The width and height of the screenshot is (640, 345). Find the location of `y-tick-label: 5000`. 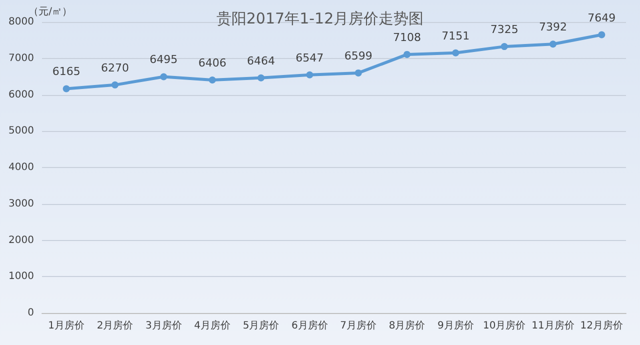

y-tick-label: 5000 is located at coordinates (21, 131).